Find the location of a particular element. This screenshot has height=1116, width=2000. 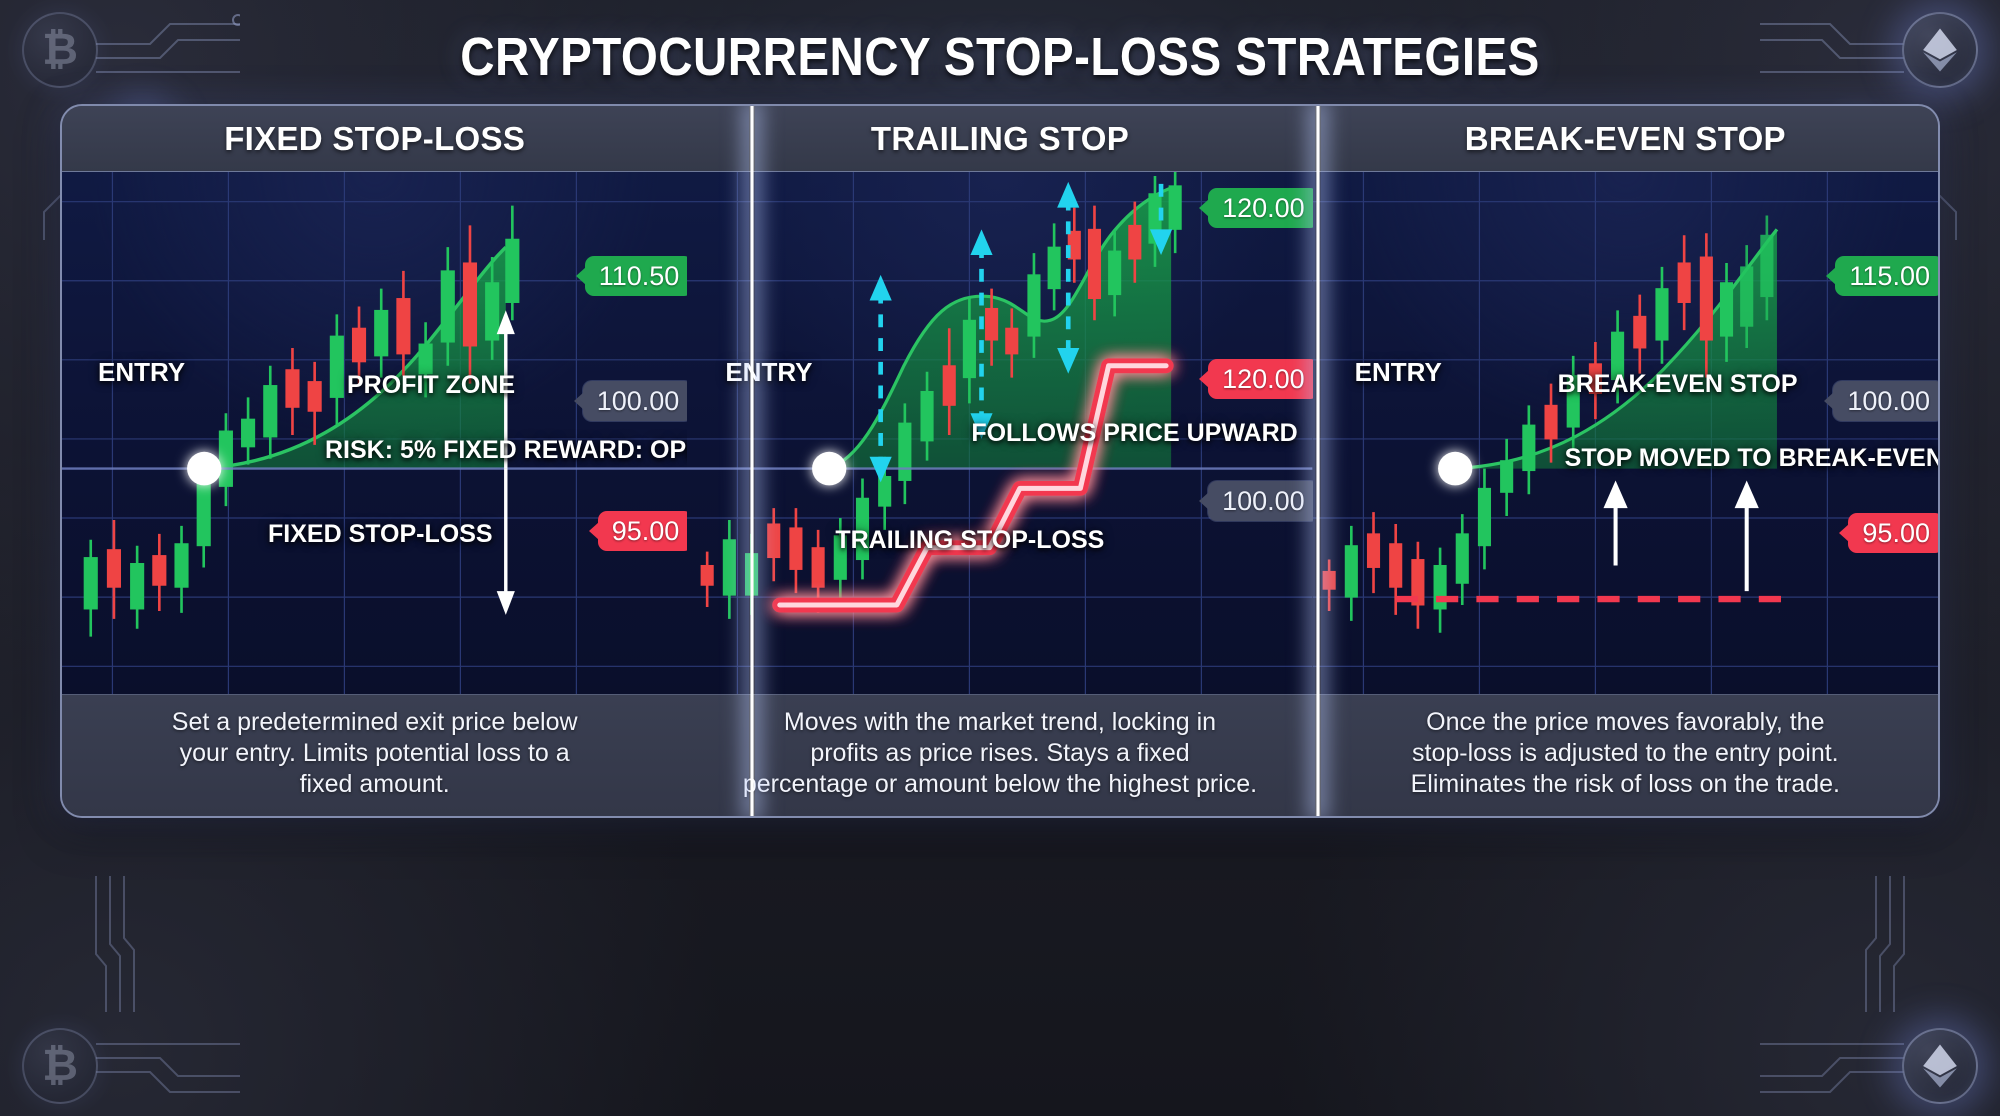

caption-line: profits as price rises. Stays a fixed is located at coordinates (1000, 752).